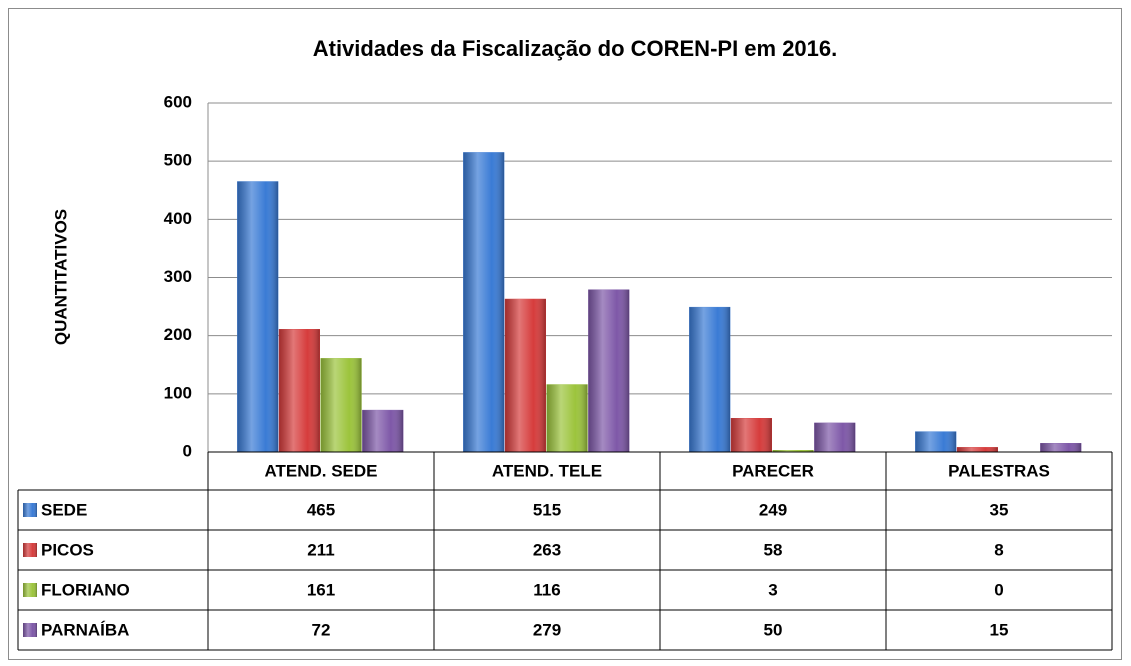  I want to click on y-tick-label: 0, so click(187, 450).